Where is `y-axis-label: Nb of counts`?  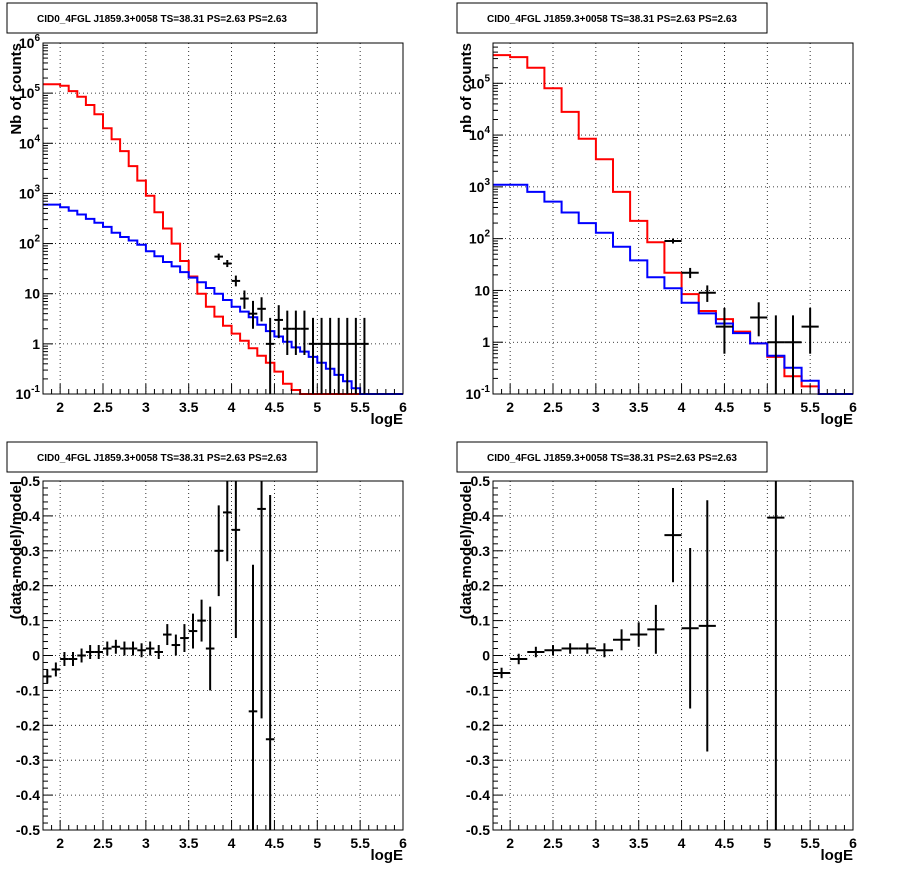
y-axis-label: Nb of counts is located at coordinates (16, 89).